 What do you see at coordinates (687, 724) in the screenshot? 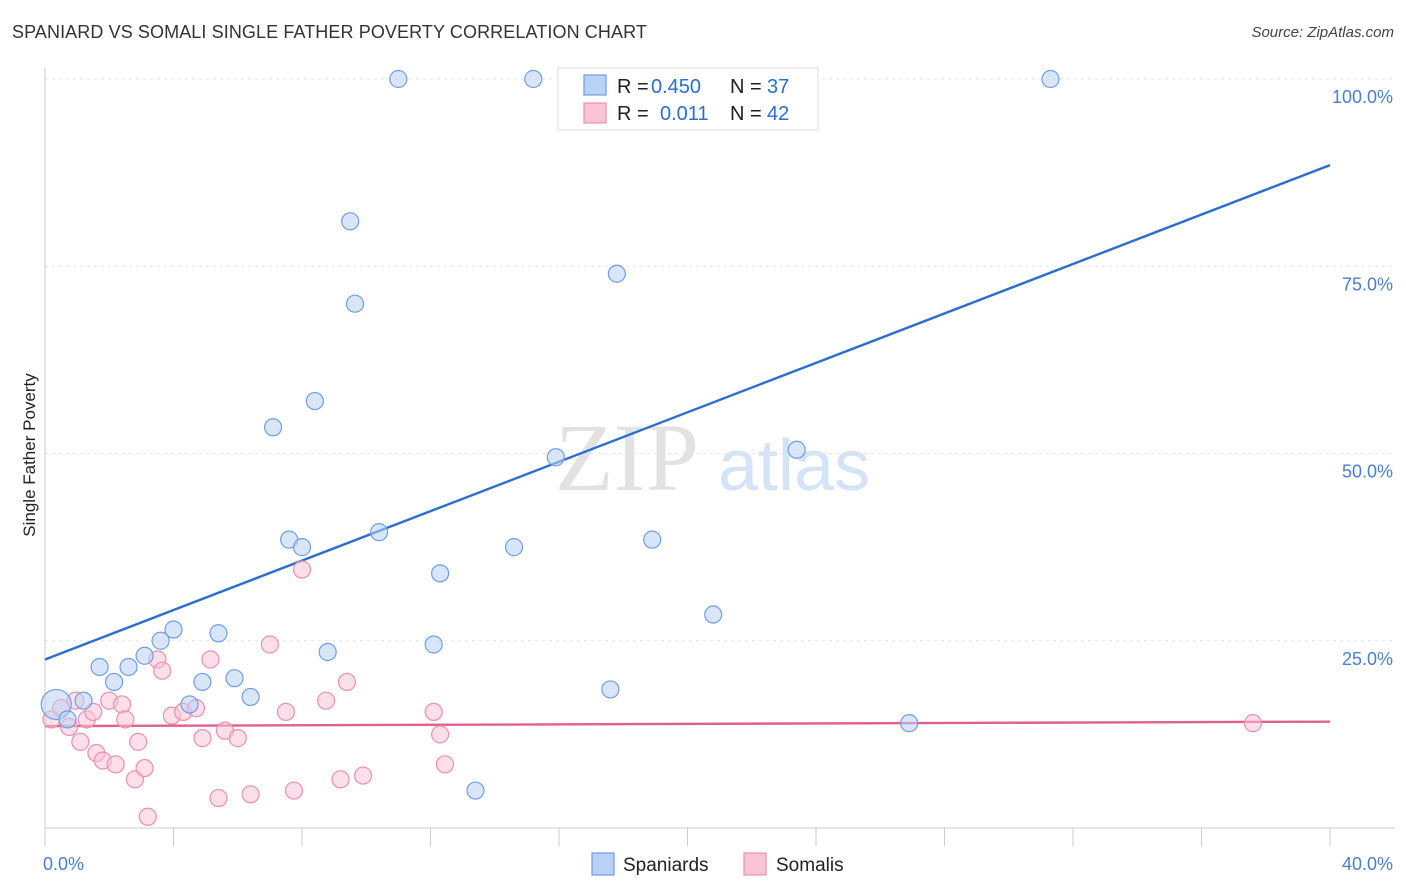
I see `trend-line-somalis` at bounding box center [687, 724].